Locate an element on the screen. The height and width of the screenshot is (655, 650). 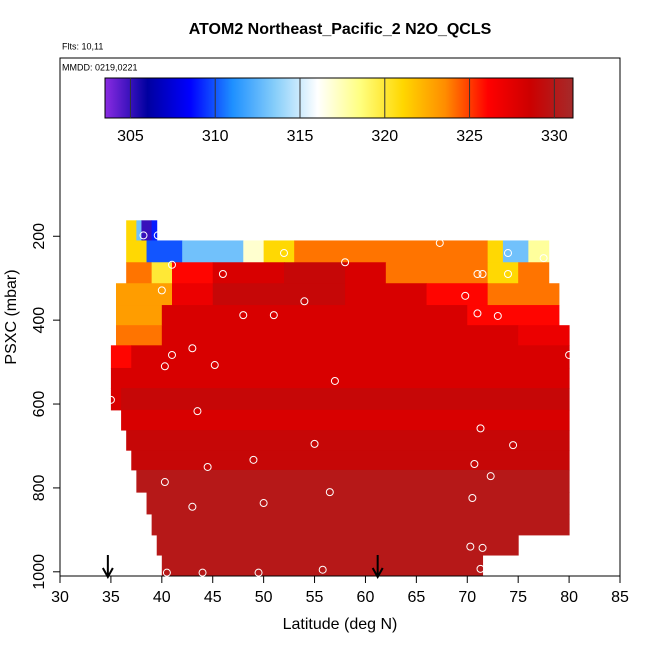
colorbar-tick-label: 315 is located at coordinates (300, 136).